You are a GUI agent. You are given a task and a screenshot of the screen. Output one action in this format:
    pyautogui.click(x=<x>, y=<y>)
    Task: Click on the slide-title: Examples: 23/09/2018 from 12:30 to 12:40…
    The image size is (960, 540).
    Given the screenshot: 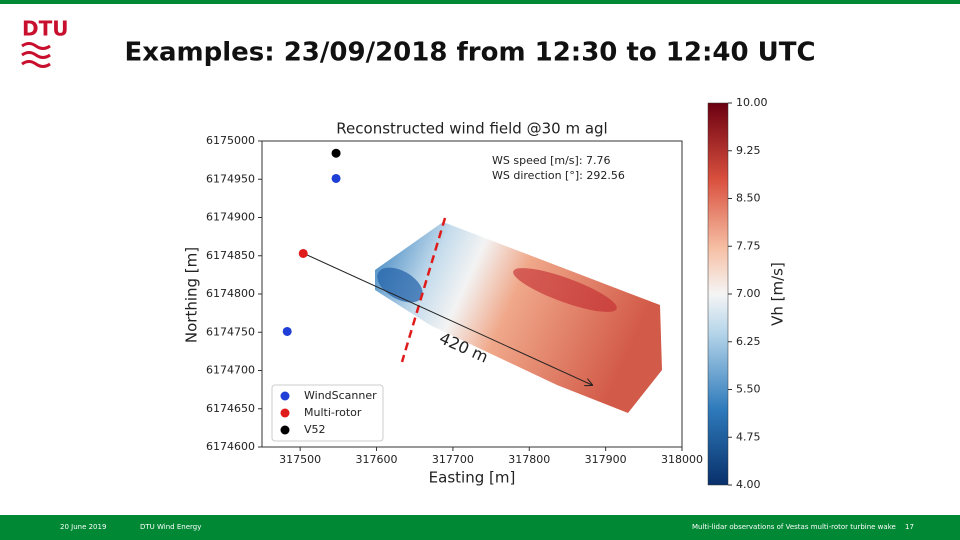 What is the action you would take?
    pyautogui.click(x=469, y=53)
    